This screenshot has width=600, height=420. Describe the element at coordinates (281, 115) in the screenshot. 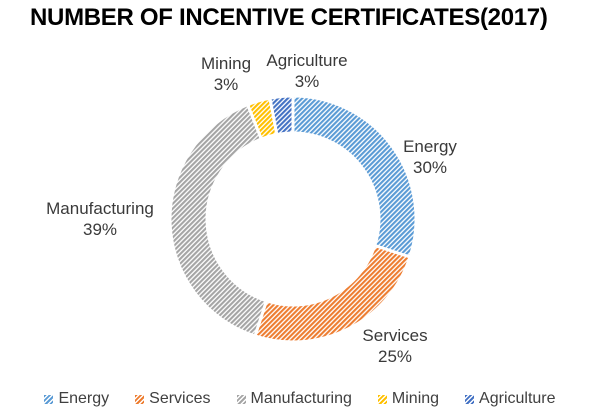

I see `slice-agriculture` at that location.